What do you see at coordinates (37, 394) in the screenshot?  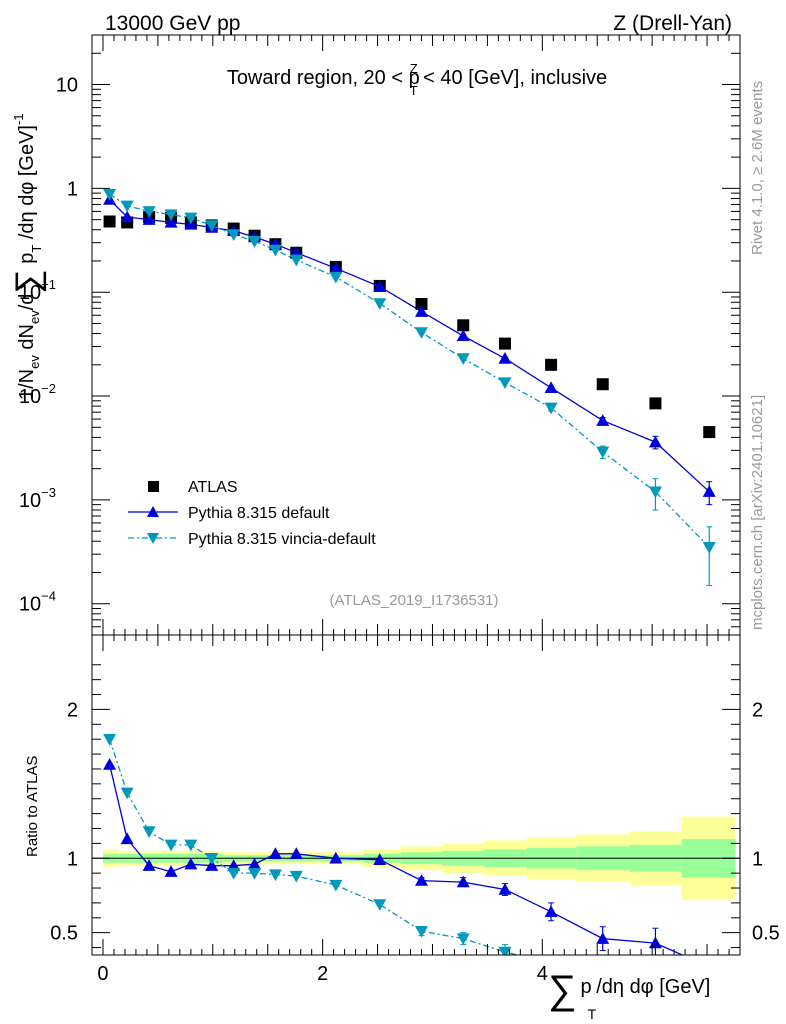 I see `y-tick-label: 10⁻²` at bounding box center [37, 394].